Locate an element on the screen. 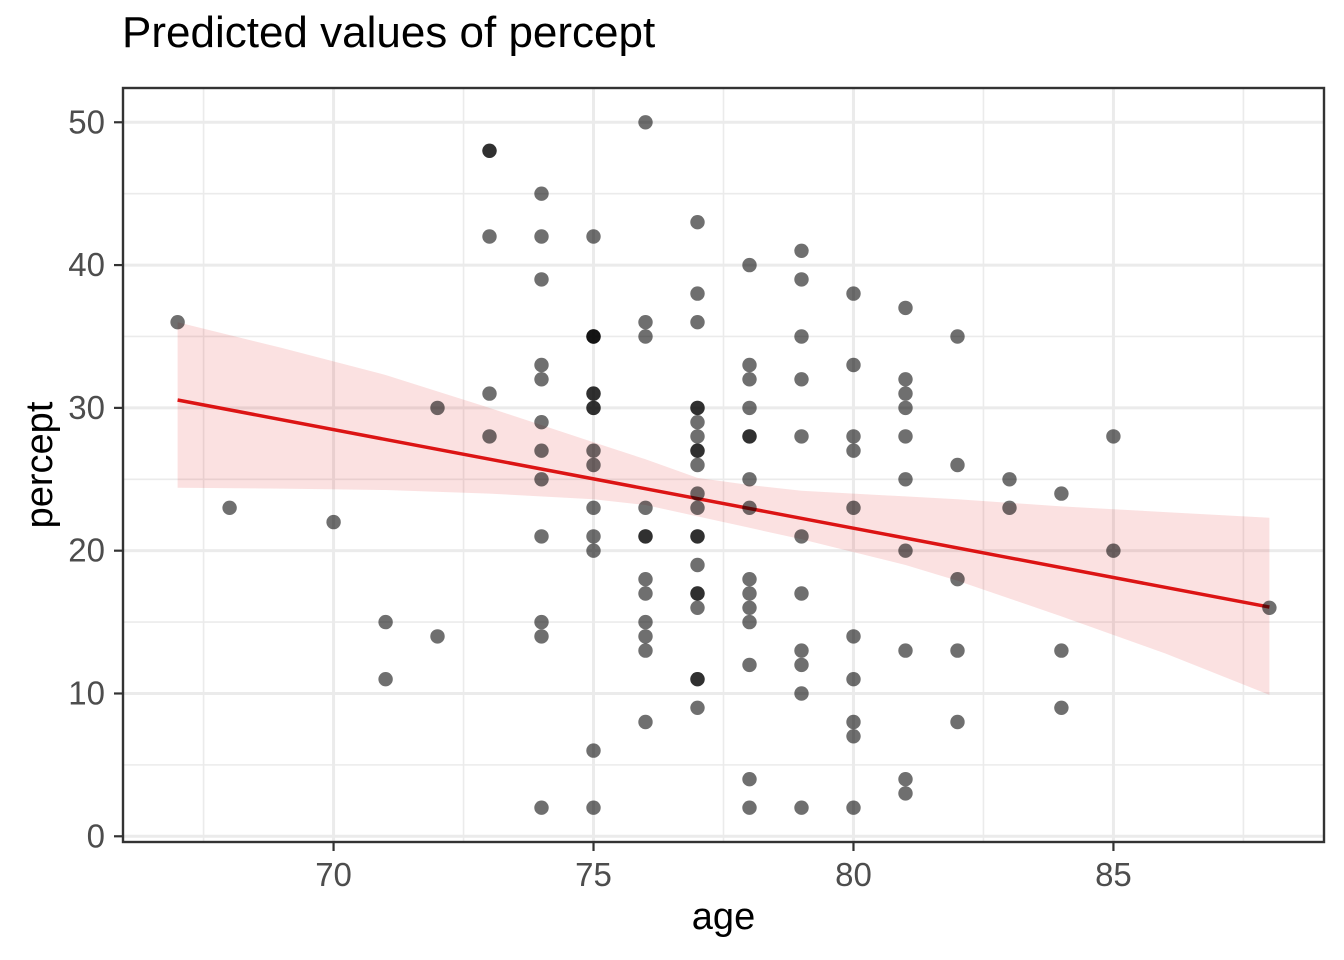  y-tick-label: 10 is located at coordinates (86, 692).